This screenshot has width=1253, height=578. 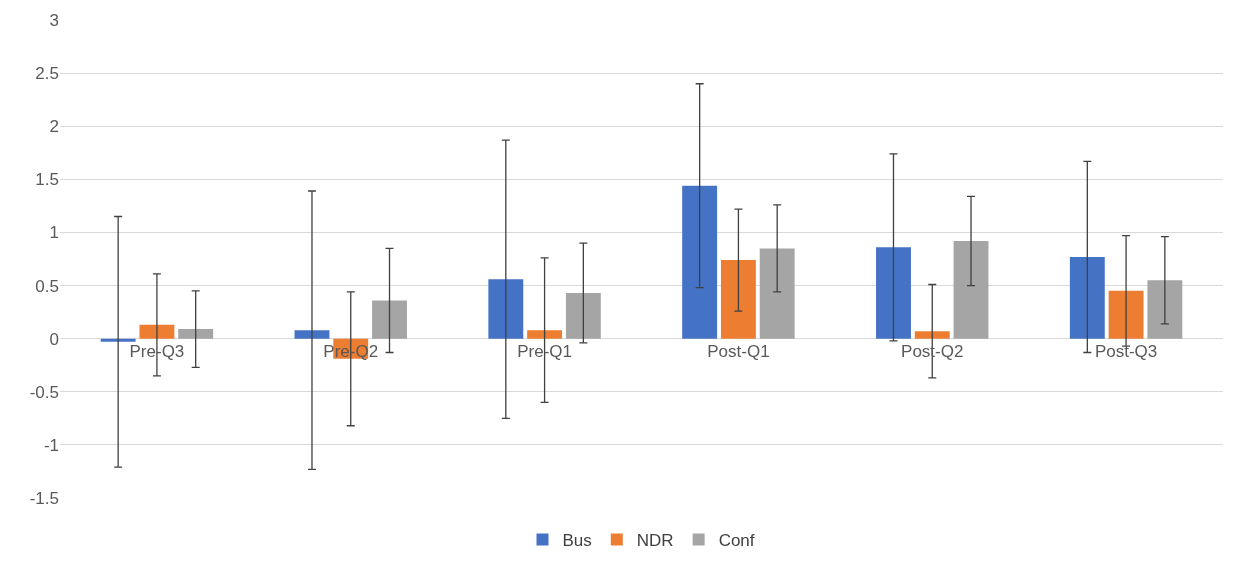 What do you see at coordinates (54, 339) in the screenshot?
I see `y-tick-label: 0` at bounding box center [54, 339].